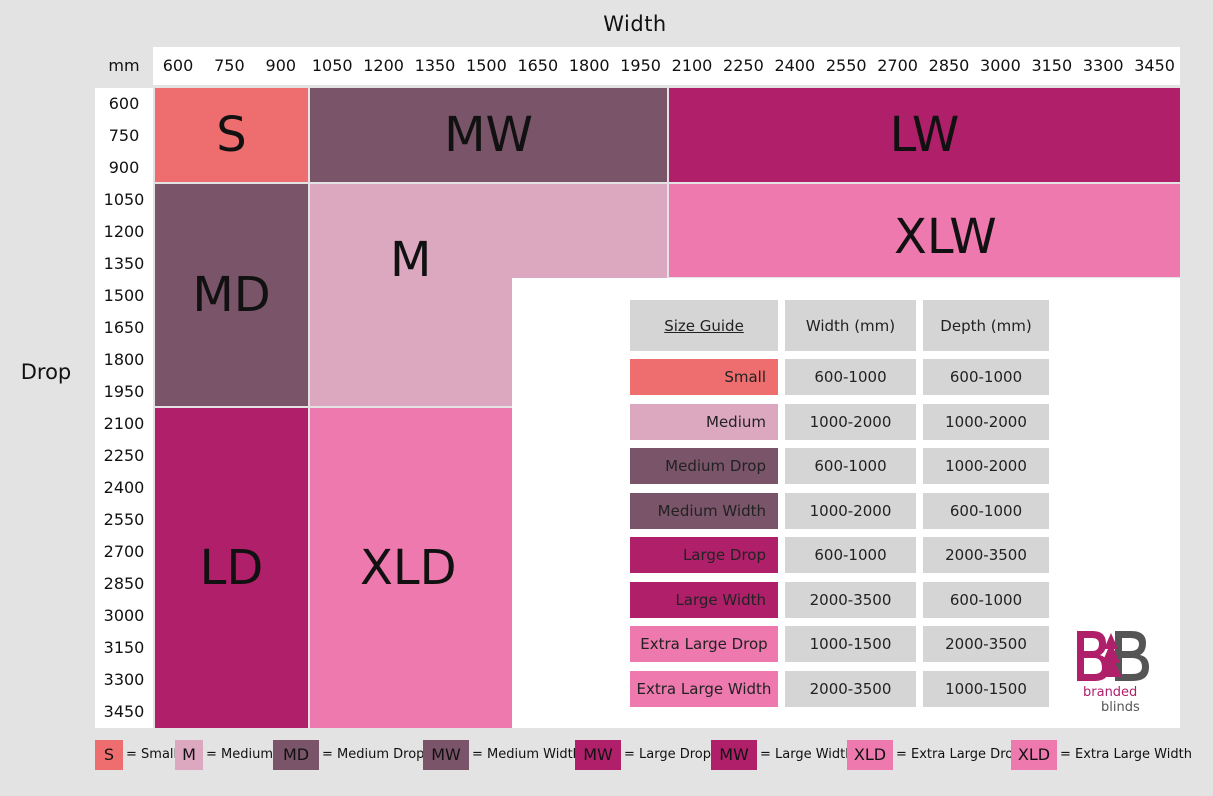 The width and height of the screenshot is (1213, 796). Describe the element at coordinates (124, 519) in the screenshot. I see `drop-tick: 2550` at that location.